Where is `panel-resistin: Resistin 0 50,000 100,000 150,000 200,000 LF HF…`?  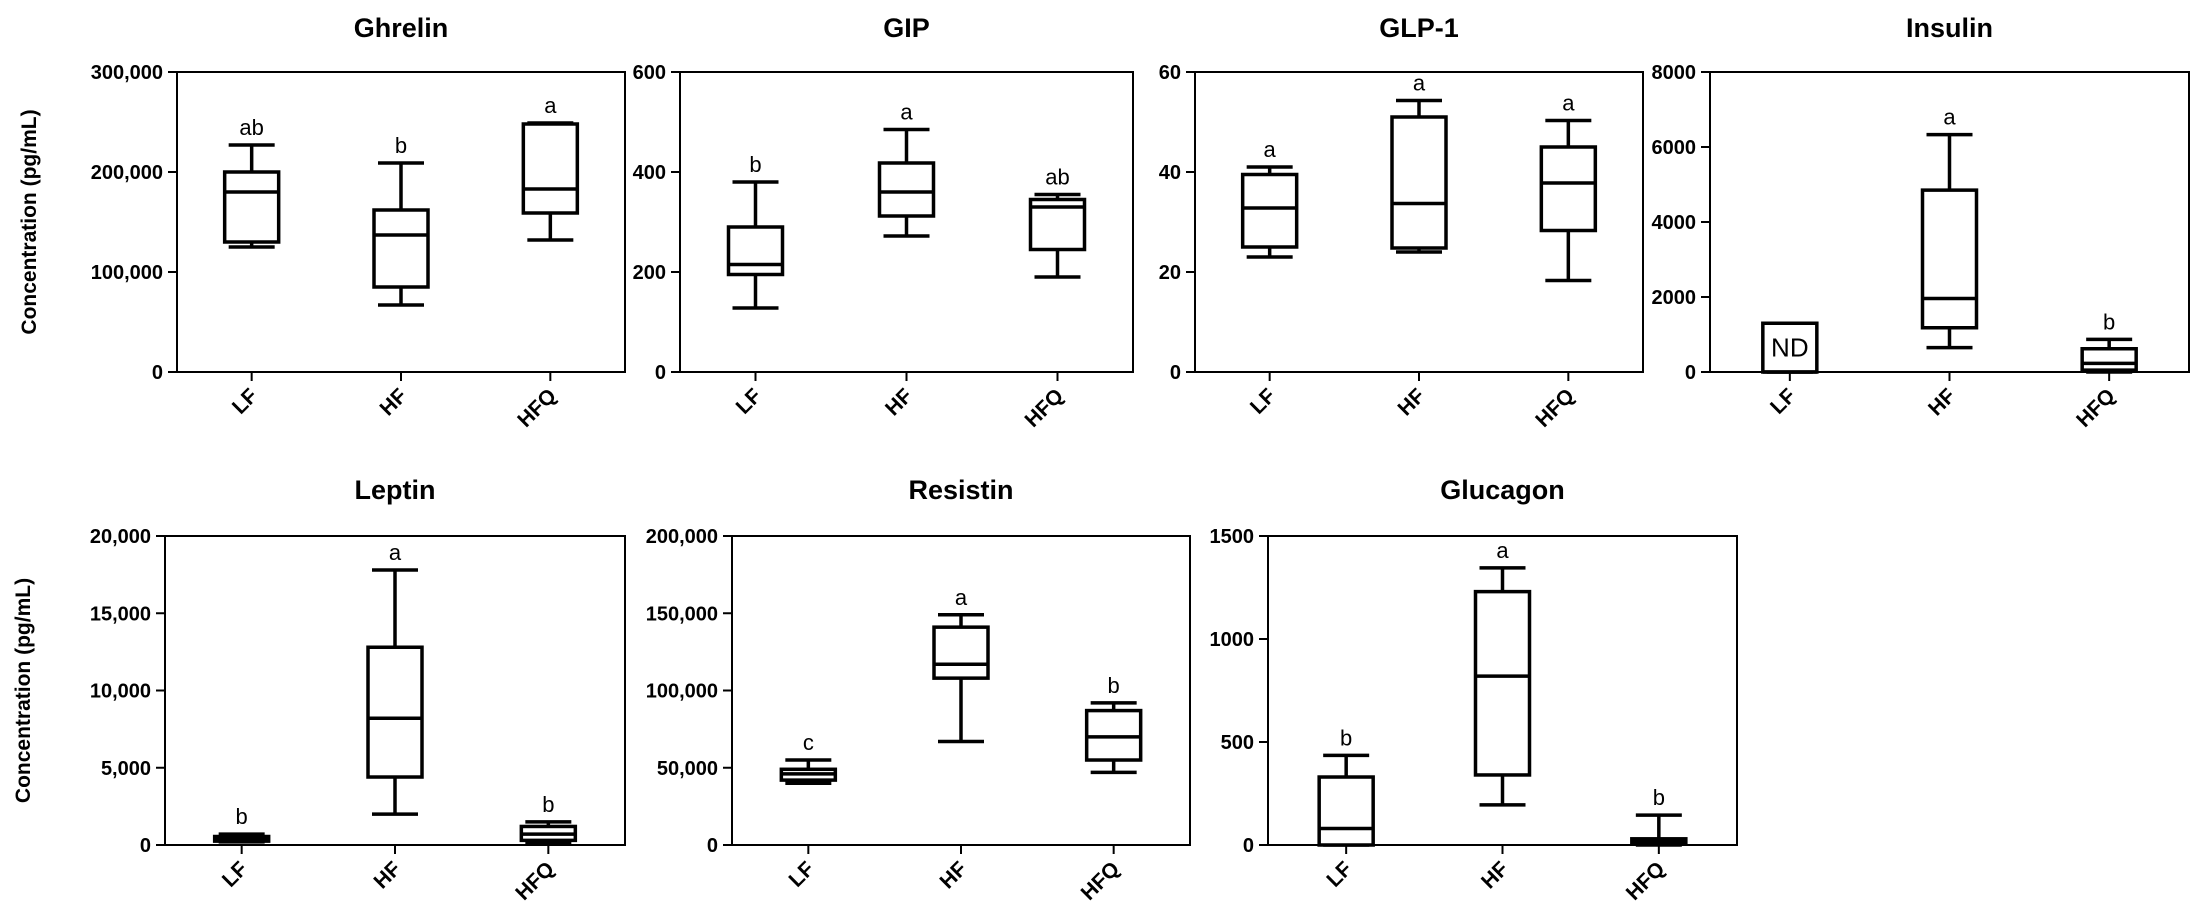 panel-resistin: Resistin 0 50,000 100,000 150,000 200,000 LF HF… is located at coordinates (918, 690).